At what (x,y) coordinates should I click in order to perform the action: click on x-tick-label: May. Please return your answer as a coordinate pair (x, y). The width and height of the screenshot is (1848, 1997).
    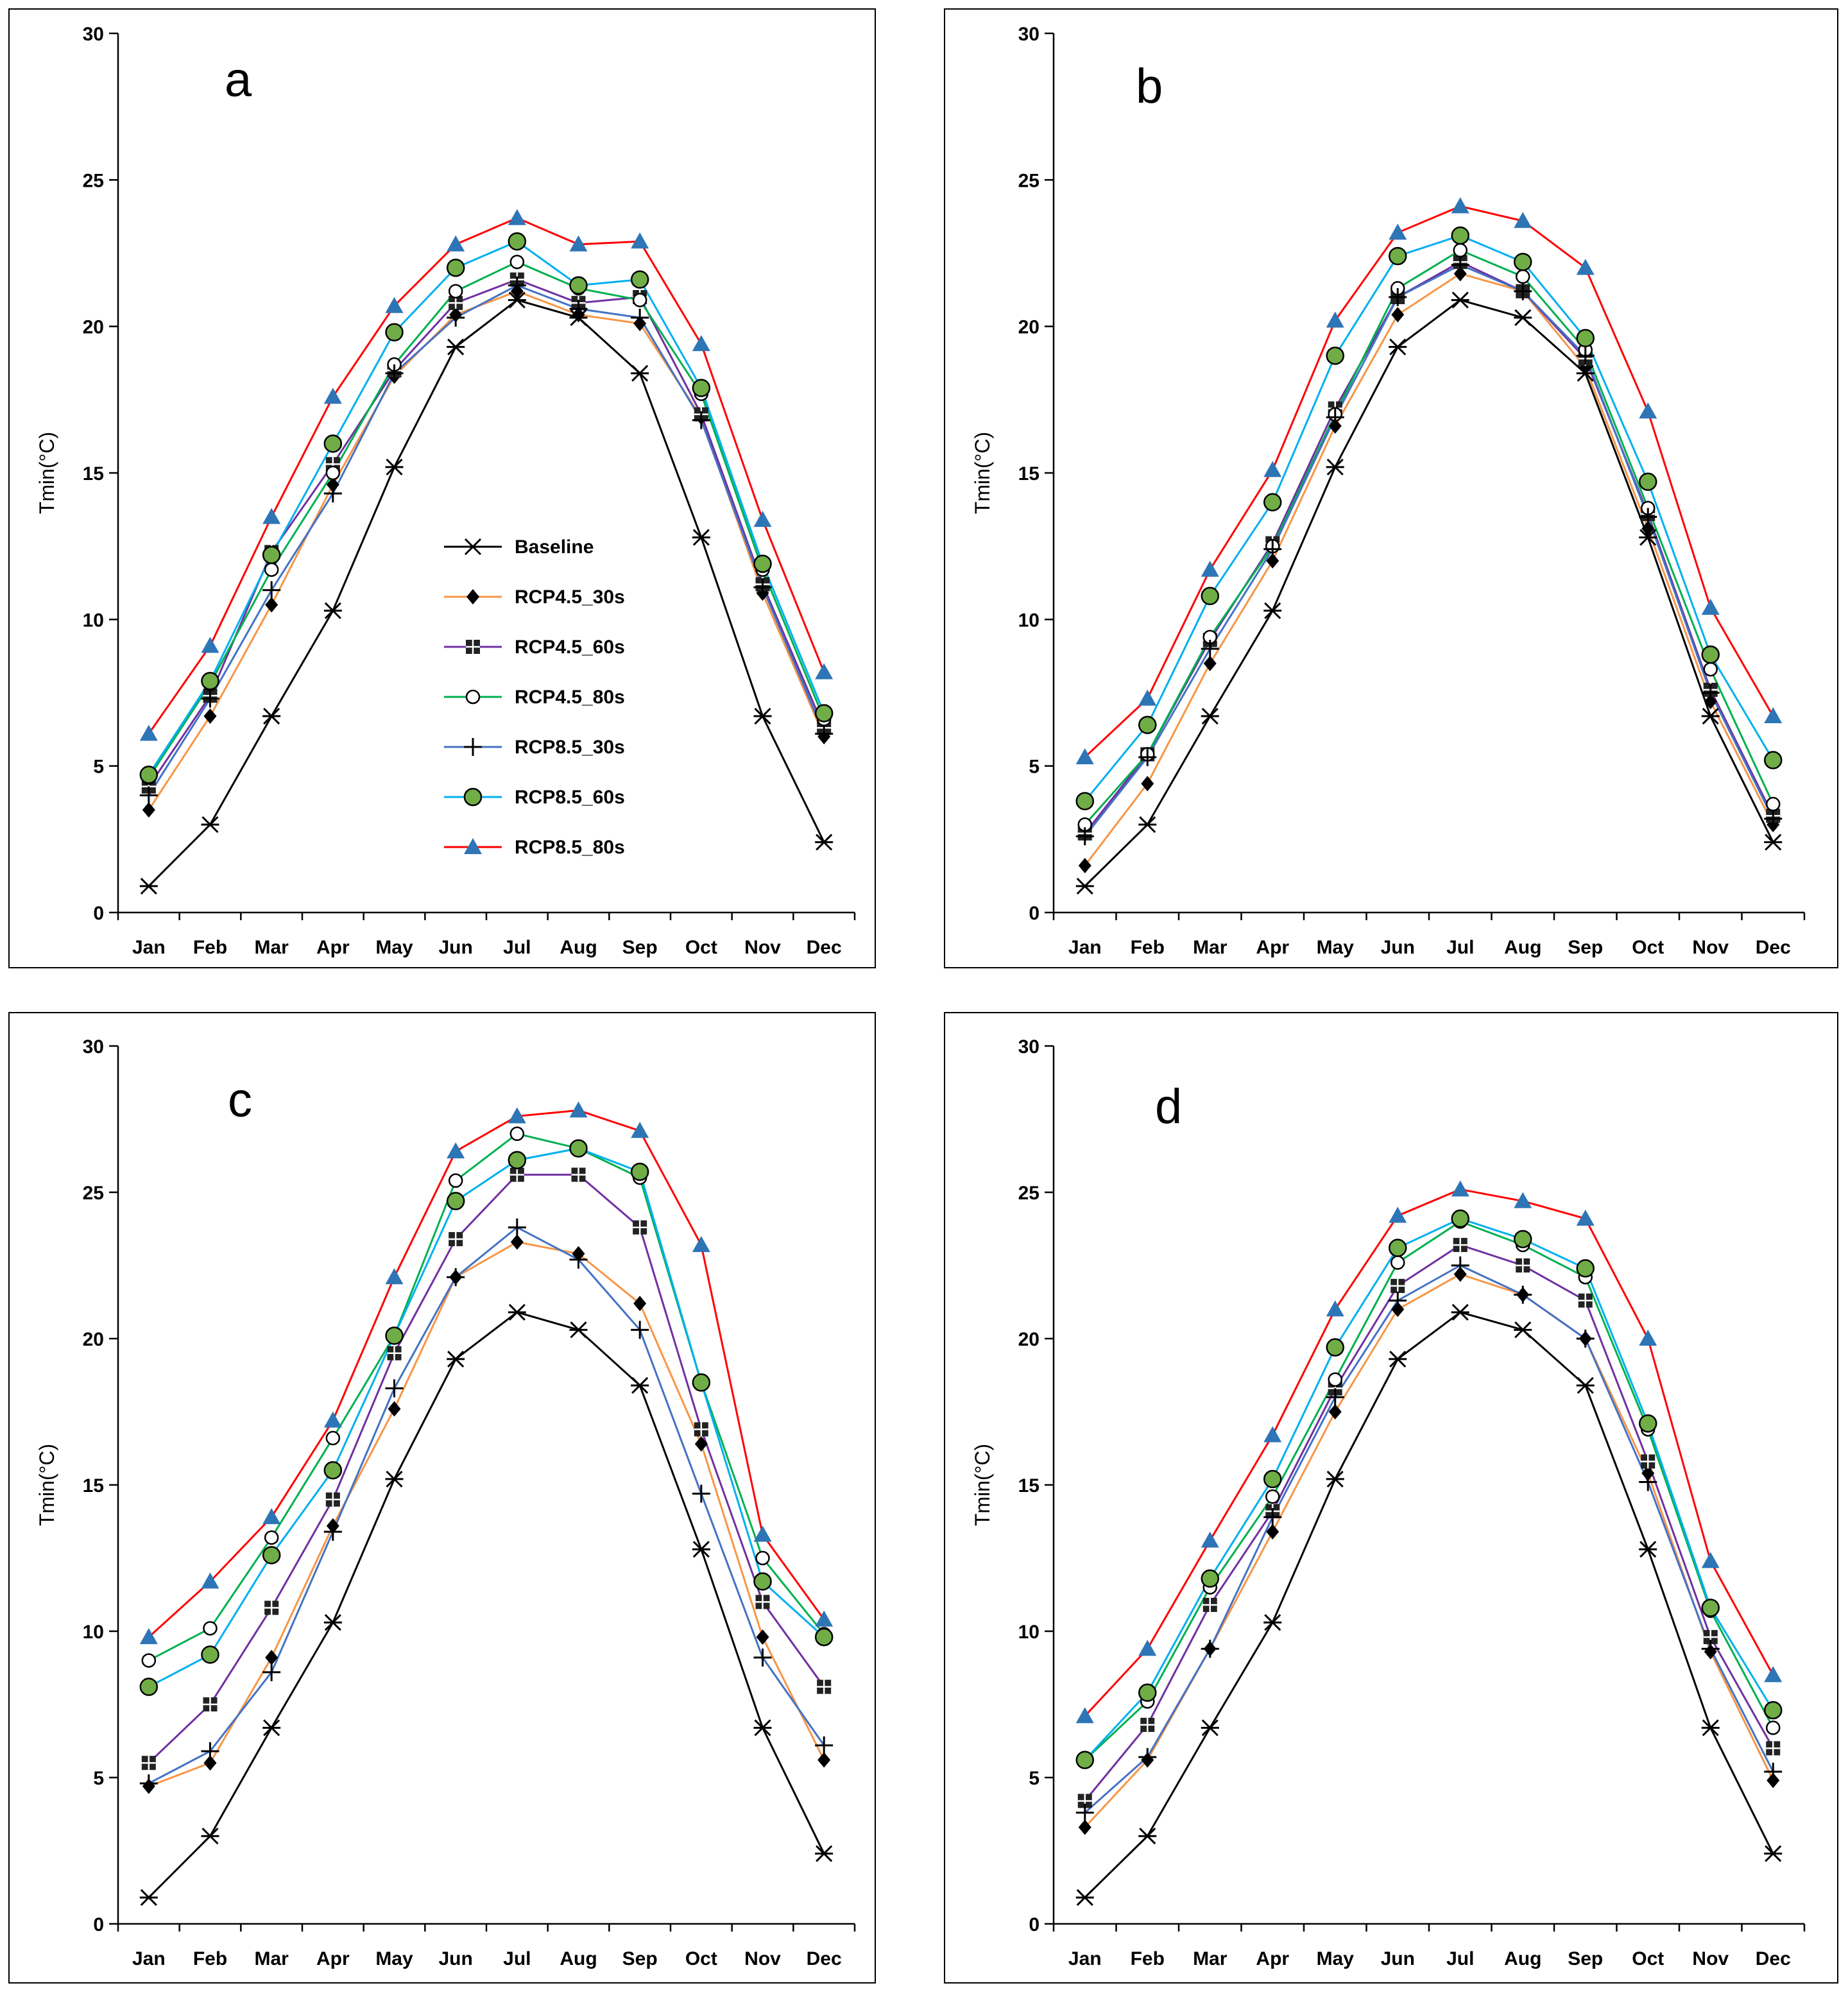
    Looking at the image, I should click on (1336, 947).